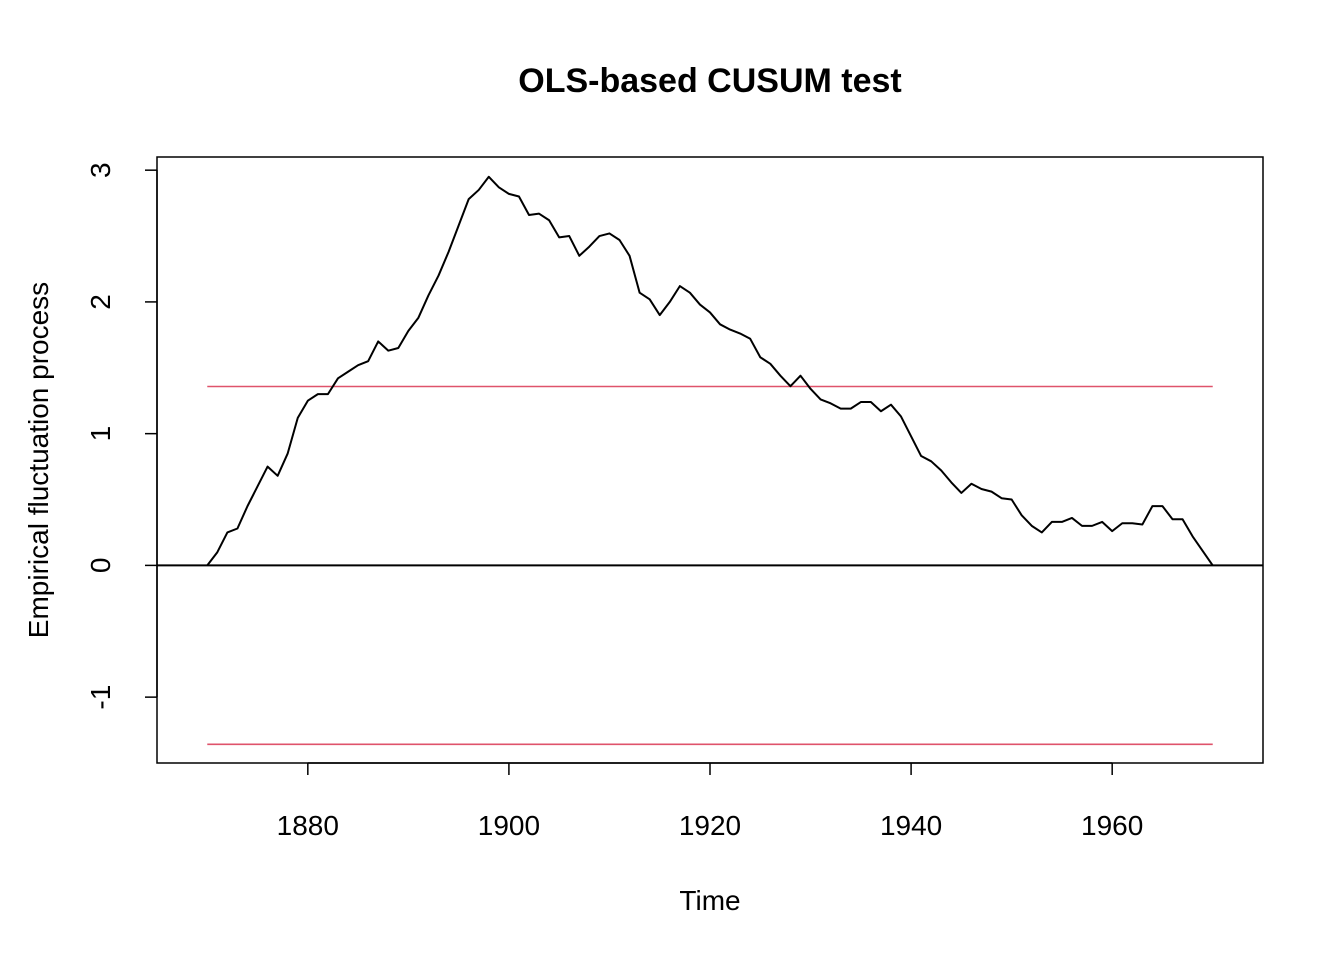 The width and height of the screenshot is (1344, 960). I want to click on y-tick-label: 2, so click(100, 302).